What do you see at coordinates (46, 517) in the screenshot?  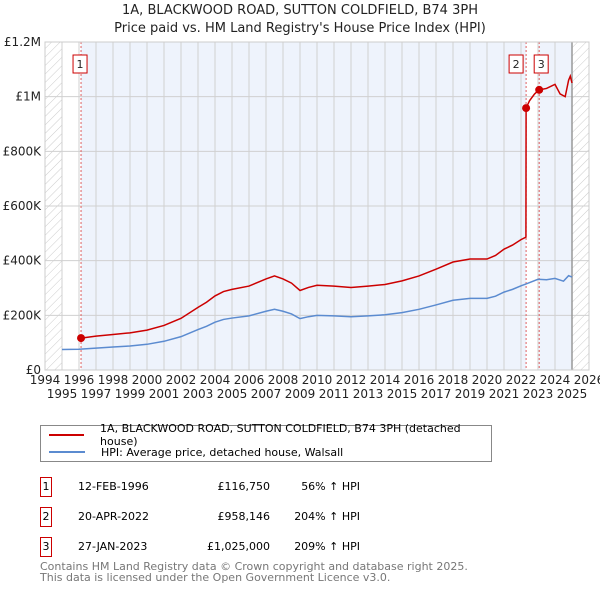 I see `sale-marker-badge: 2` at bounding box center [46, 517].